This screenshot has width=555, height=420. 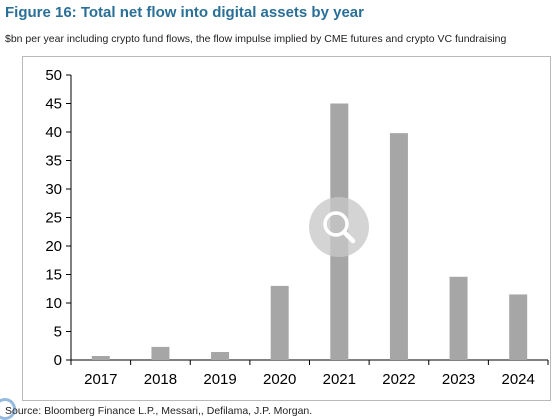 What do you see at coordinates (53, 218) in the screenshot?
I see `y-tick-label: 25` at bounding box center [53, 218].